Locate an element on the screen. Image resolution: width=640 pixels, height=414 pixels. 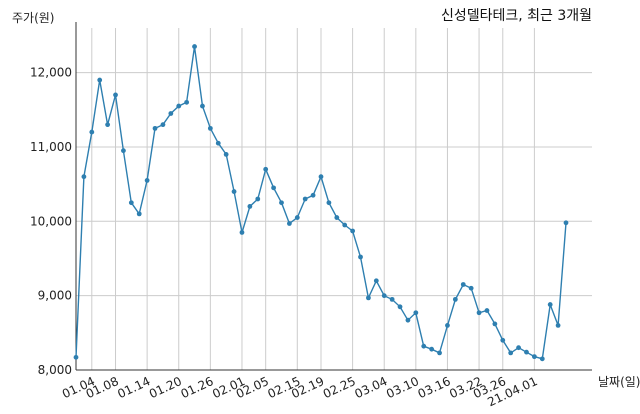
y-tick-label: 9,000 is located at coordinates (55, 296).